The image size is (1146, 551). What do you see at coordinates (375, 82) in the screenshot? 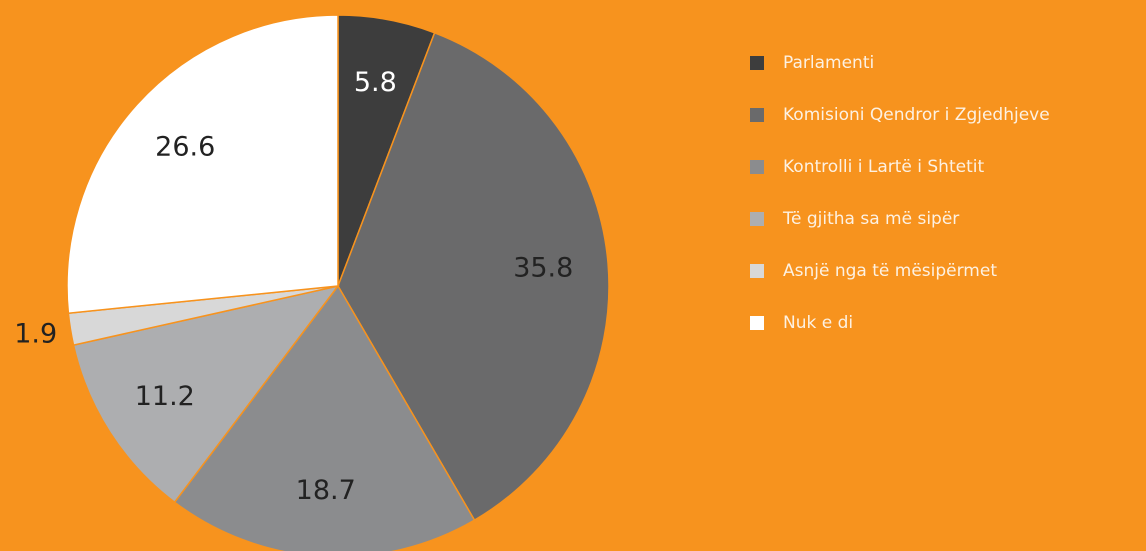
I see `data-label: 5.8` at bounding box center [375, 82].